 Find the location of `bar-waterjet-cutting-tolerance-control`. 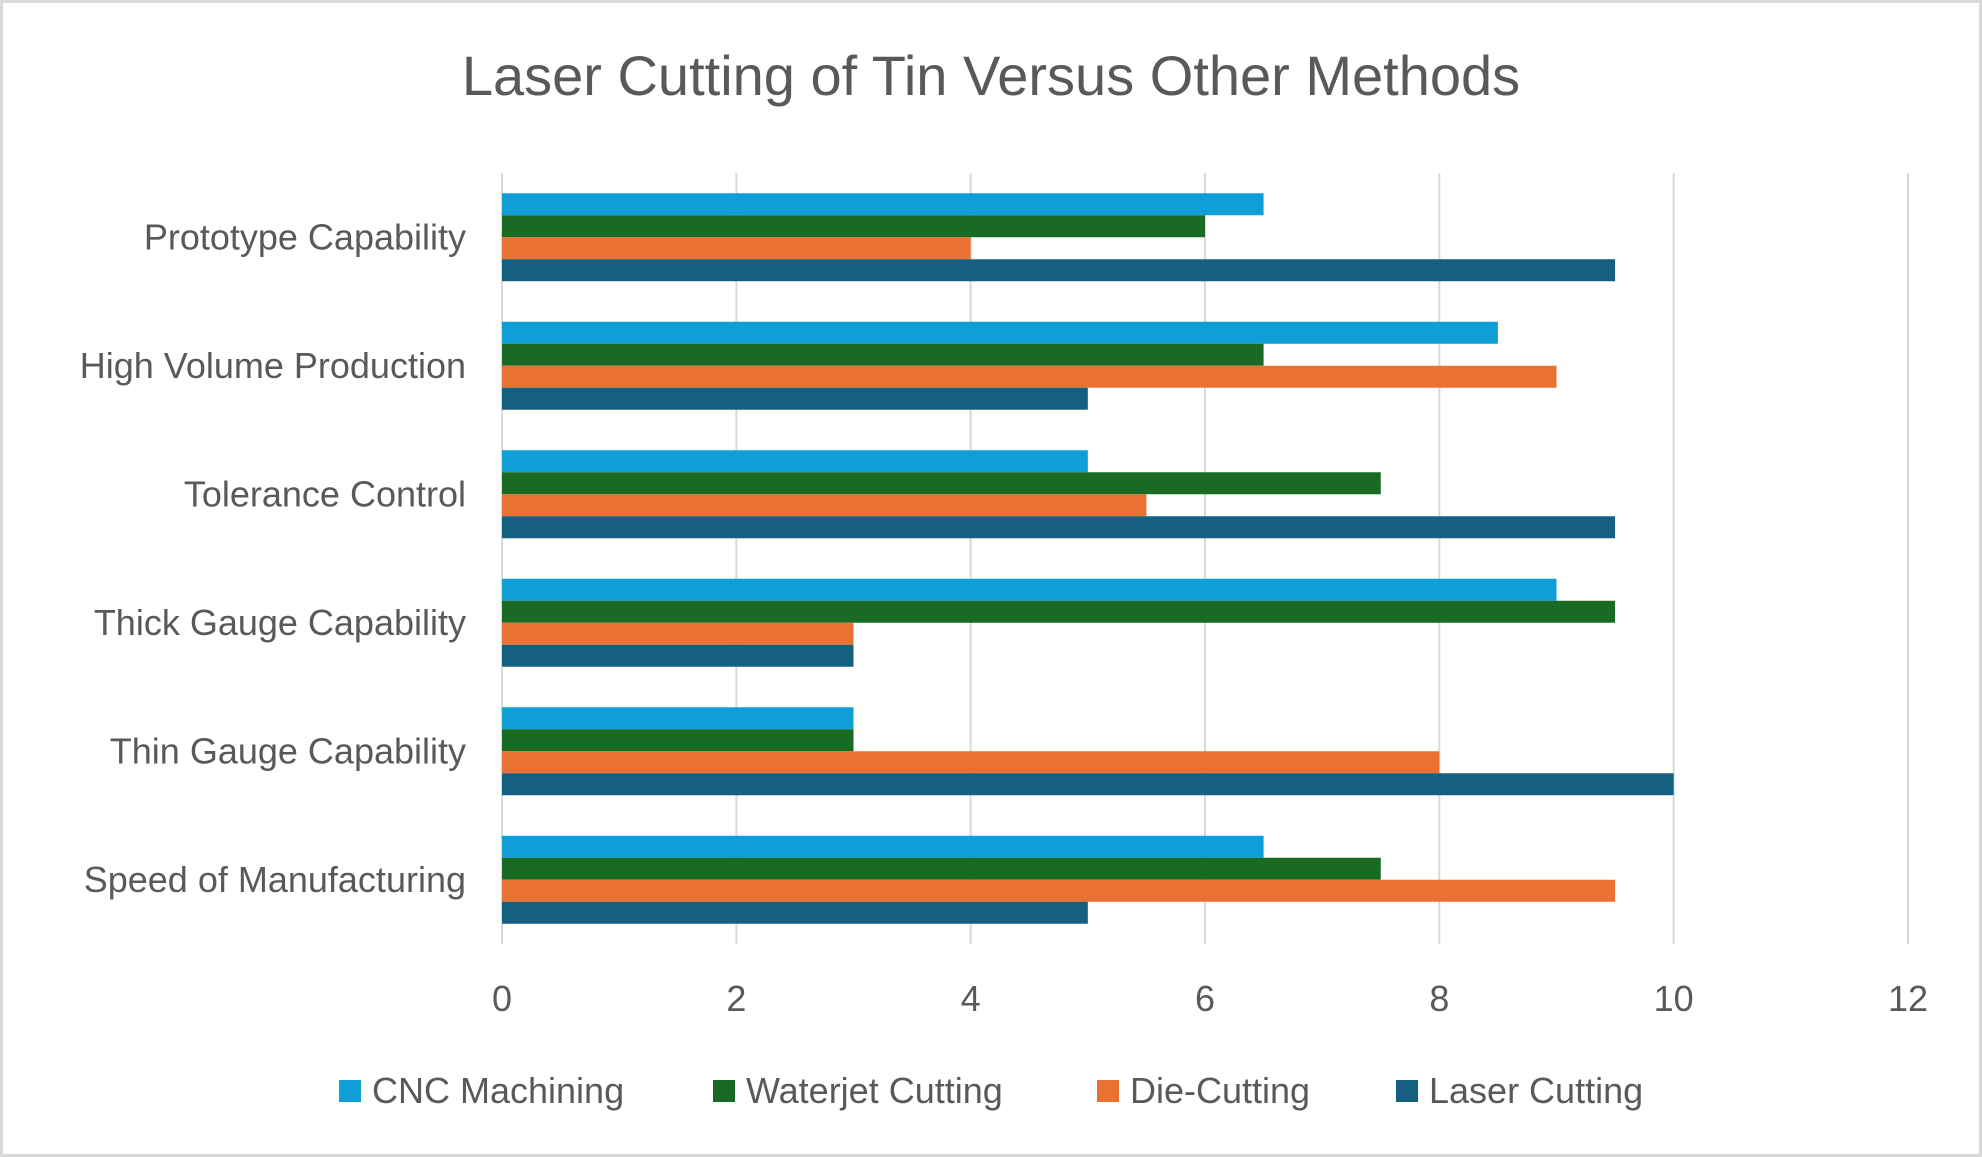

bar-waterjet-cutting-tolerance-control is located at coordinates (941, 483).